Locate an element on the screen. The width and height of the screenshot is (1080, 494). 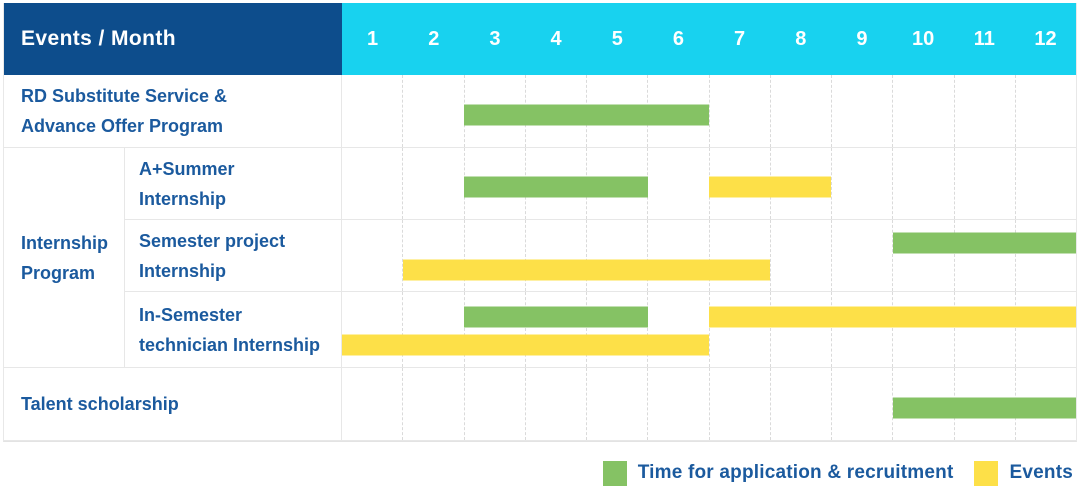
month-header-6: 6 is located at coordinates (678, 38).